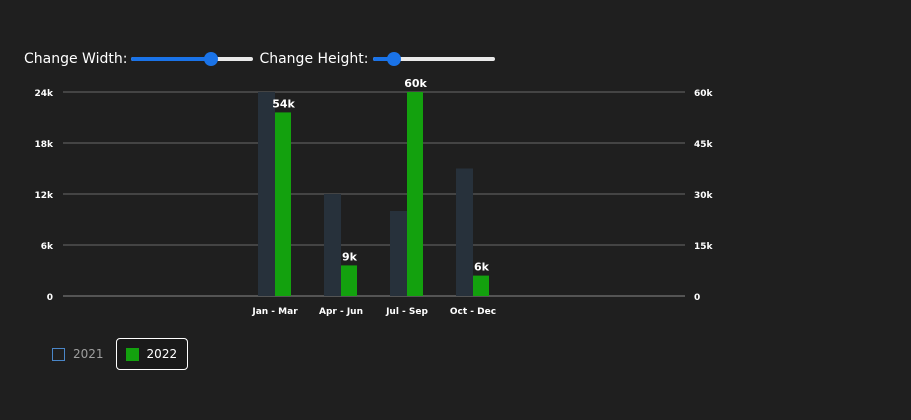 The height and width of the screenshot is (420, 911). What do you see at coordinates (482, 267) in the screenshot?
I see `data-label-2022: 6k` at bounding box center [482, 267].